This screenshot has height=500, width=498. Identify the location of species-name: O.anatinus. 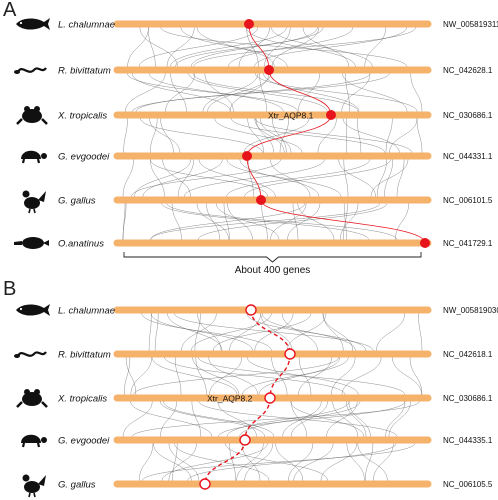
(81, 244).